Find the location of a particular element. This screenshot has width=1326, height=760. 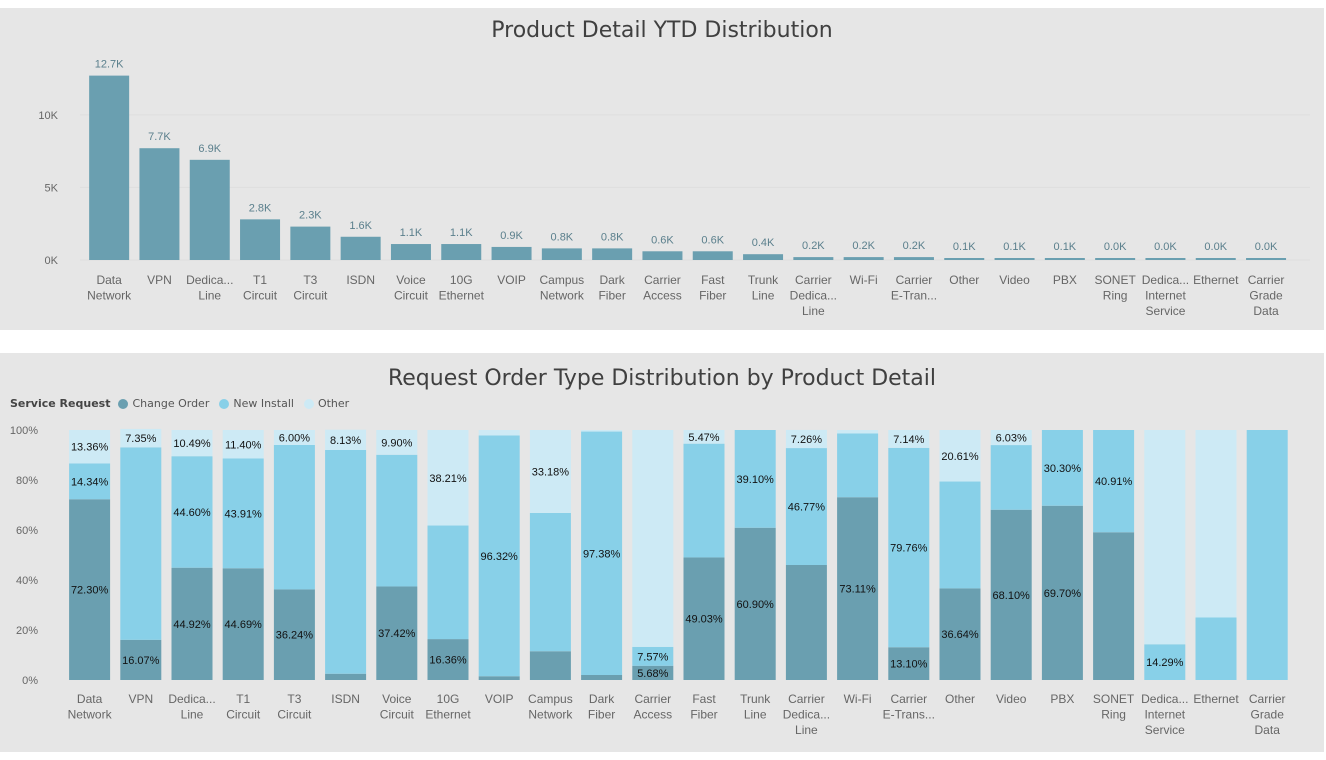

category-label: PBX is located at coordinates (1065, 280).